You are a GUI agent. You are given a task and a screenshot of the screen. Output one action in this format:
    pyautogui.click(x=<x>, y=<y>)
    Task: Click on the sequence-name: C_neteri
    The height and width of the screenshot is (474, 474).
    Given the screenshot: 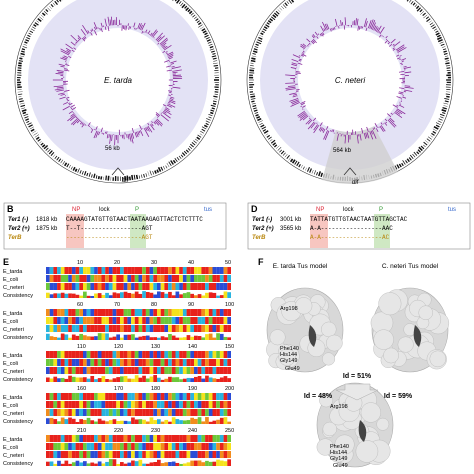 What is the action you would take?
    pyautogui.click(x=13, y=456)
    